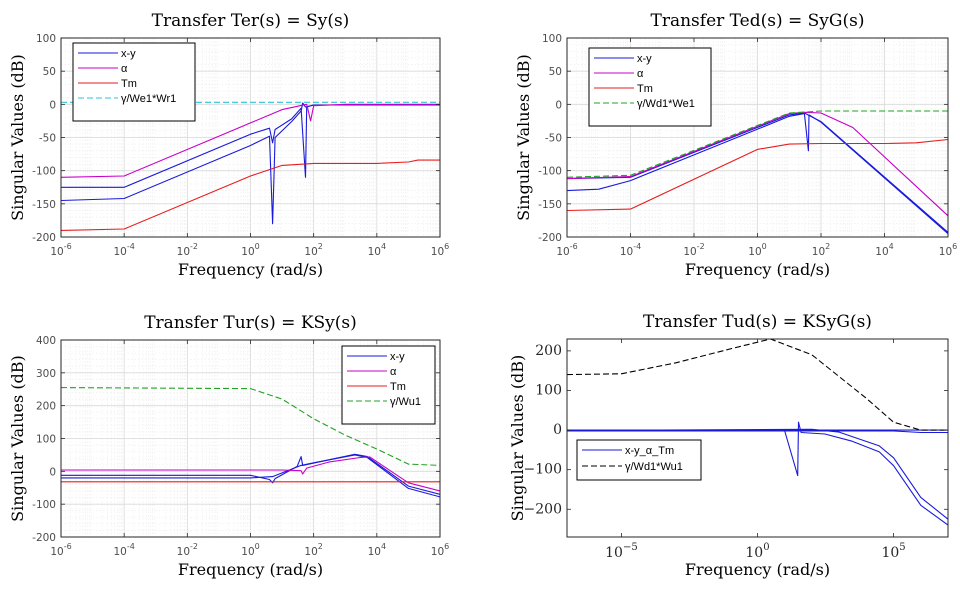 The width and height of the screenshot is (960, 589). I want to click on legend-entry: γ/Wd1*We1, so click(666, 104).